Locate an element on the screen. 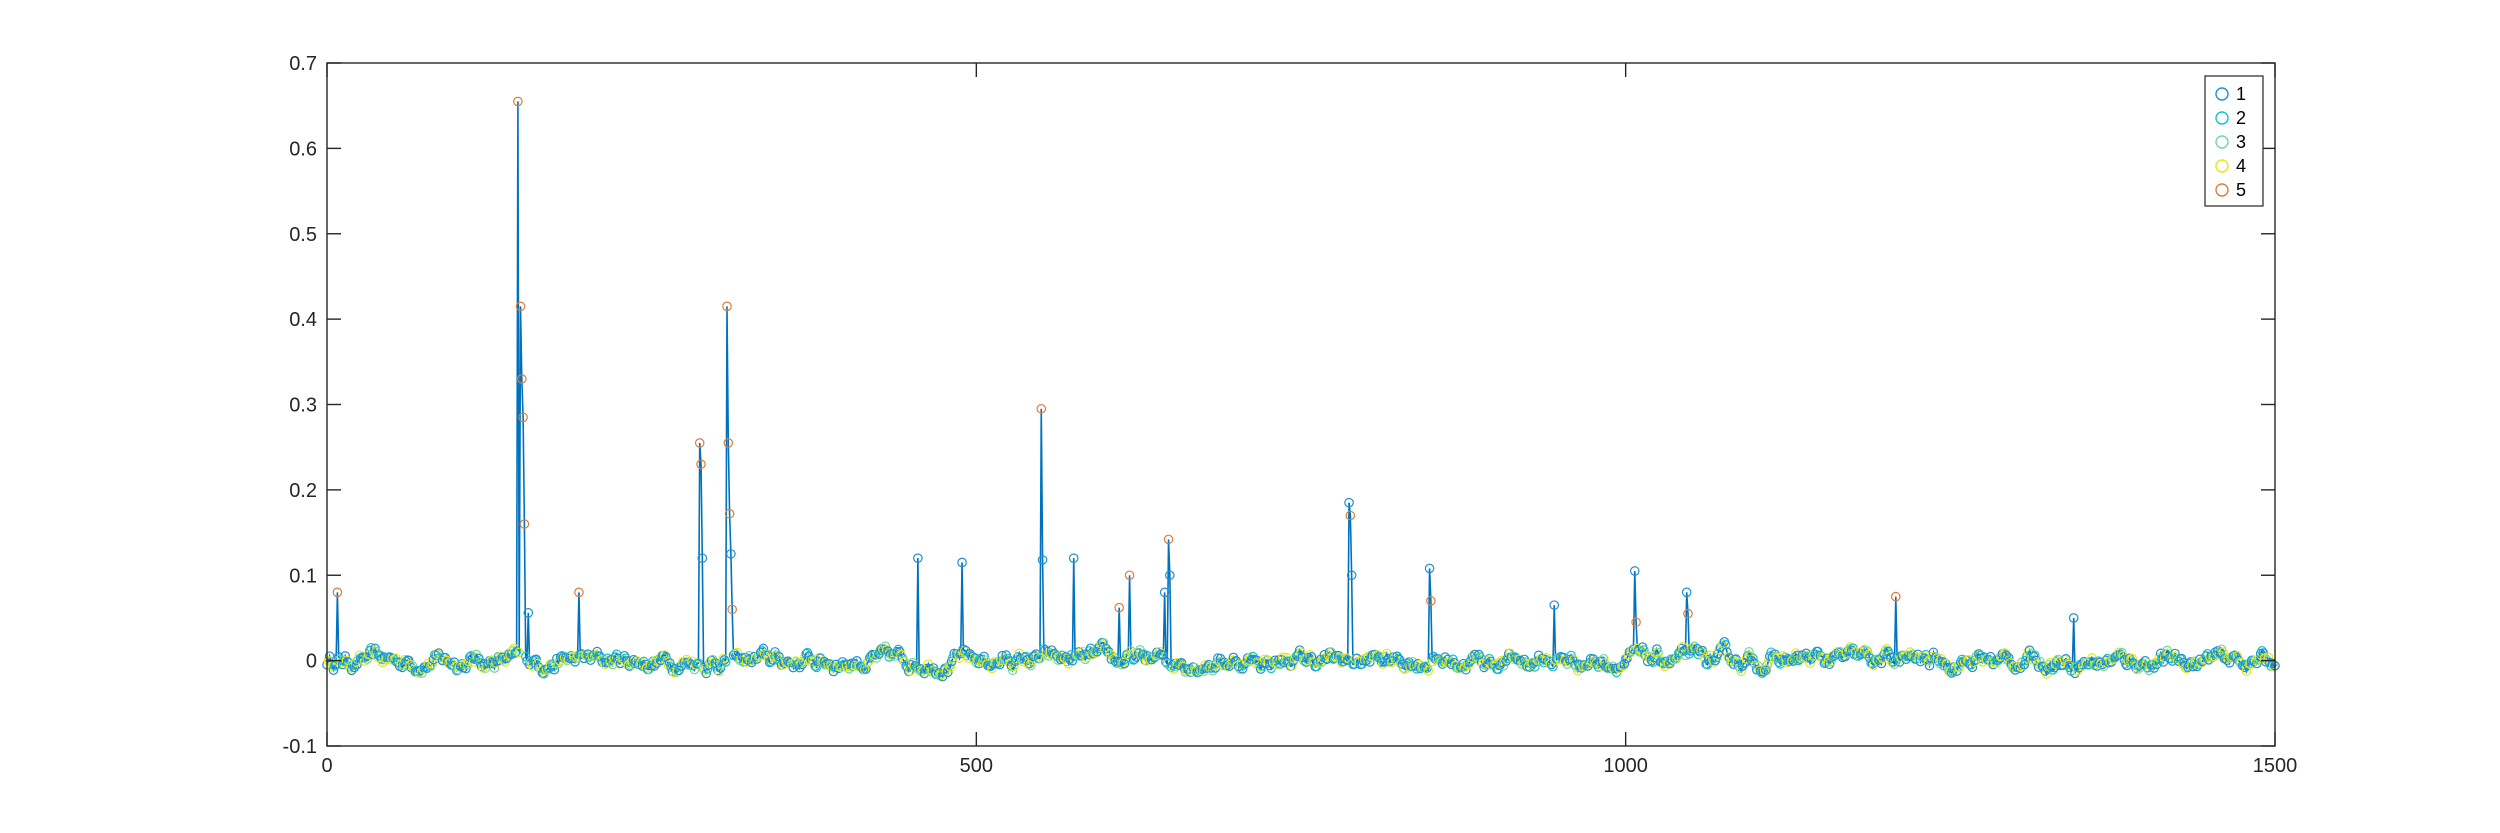  legend-label: 5 is located at coordinates (2241, 190).